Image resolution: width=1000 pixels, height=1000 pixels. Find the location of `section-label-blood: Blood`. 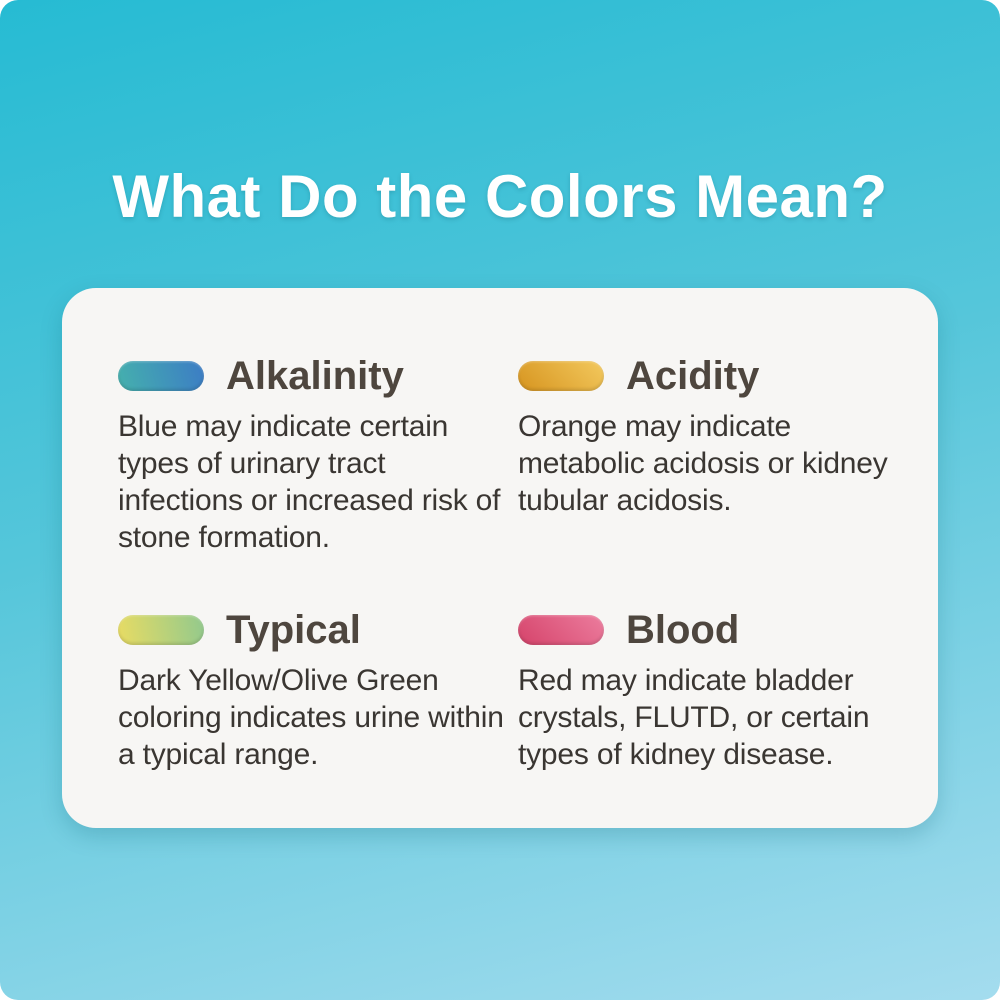

section-label-blood: Blood is located at coordinates (683, 630).